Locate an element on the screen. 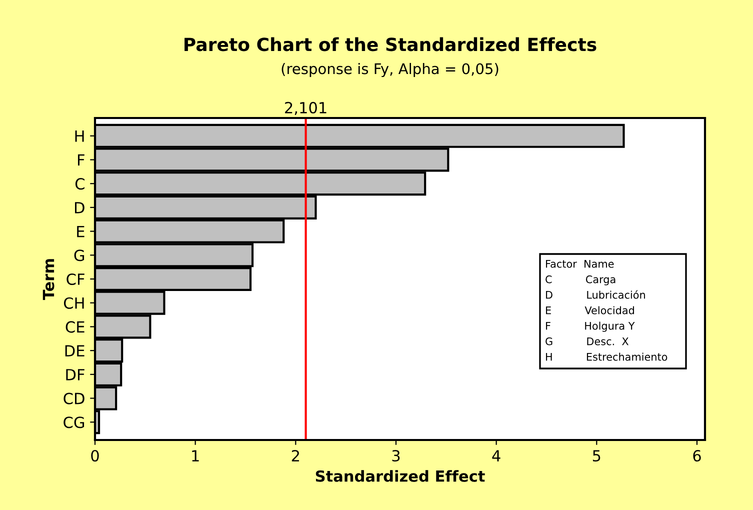 This screenshot has width=753, height=510. y-tick-label: CG is located at coordinates (74, 422).